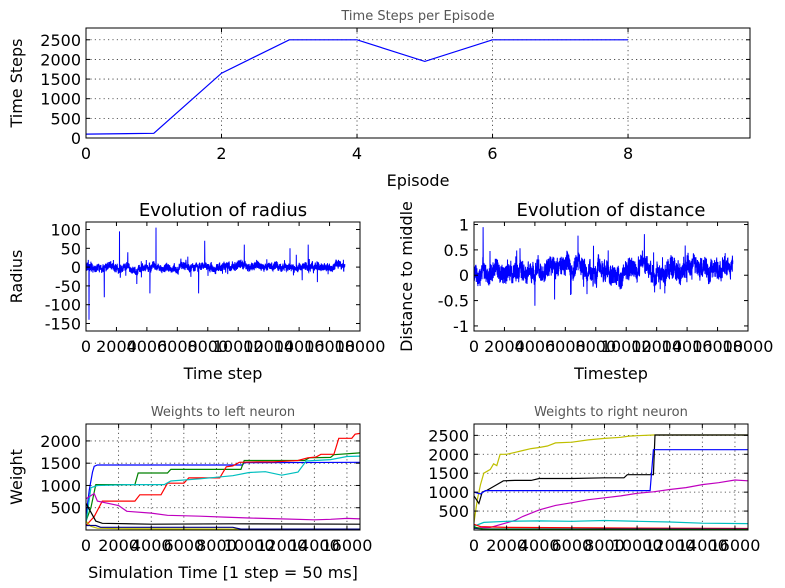  Describe the element at coordinates (492, 153) in the screenshot. I see `x-tick-label: 6` at that location.